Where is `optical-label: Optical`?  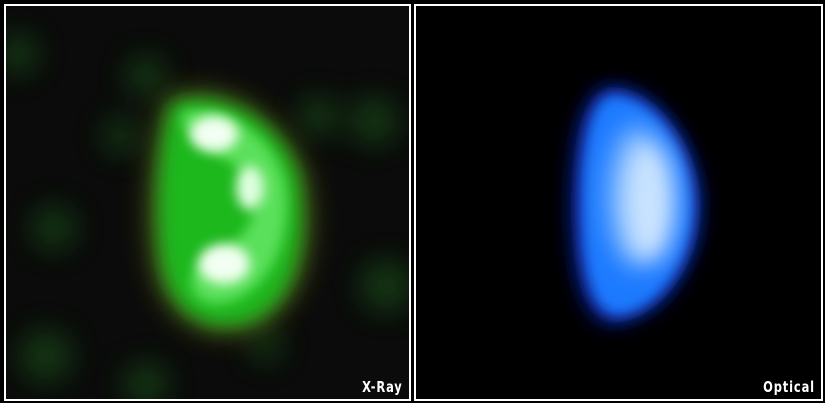
optical-label: Optical is located at coordinates (789, 387).